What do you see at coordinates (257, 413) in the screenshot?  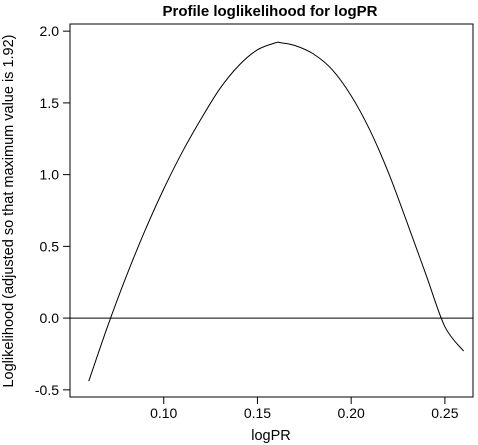 I see `x-tick-label: 0.15` at bounding box center [257, 413].